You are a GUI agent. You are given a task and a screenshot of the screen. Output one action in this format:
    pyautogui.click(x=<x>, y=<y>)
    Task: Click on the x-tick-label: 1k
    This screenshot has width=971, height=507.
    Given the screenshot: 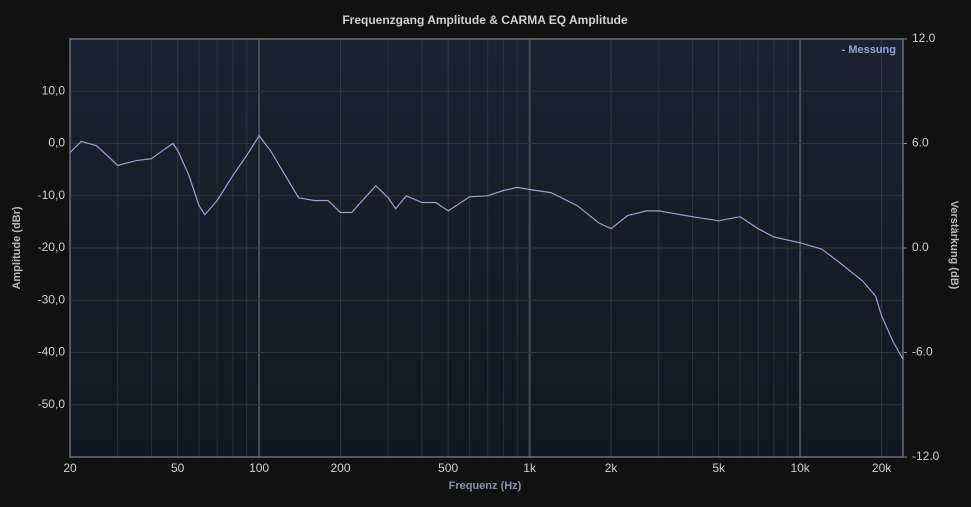 What is the action you would take?
    pyautogui.click(x=530, y=468)
    